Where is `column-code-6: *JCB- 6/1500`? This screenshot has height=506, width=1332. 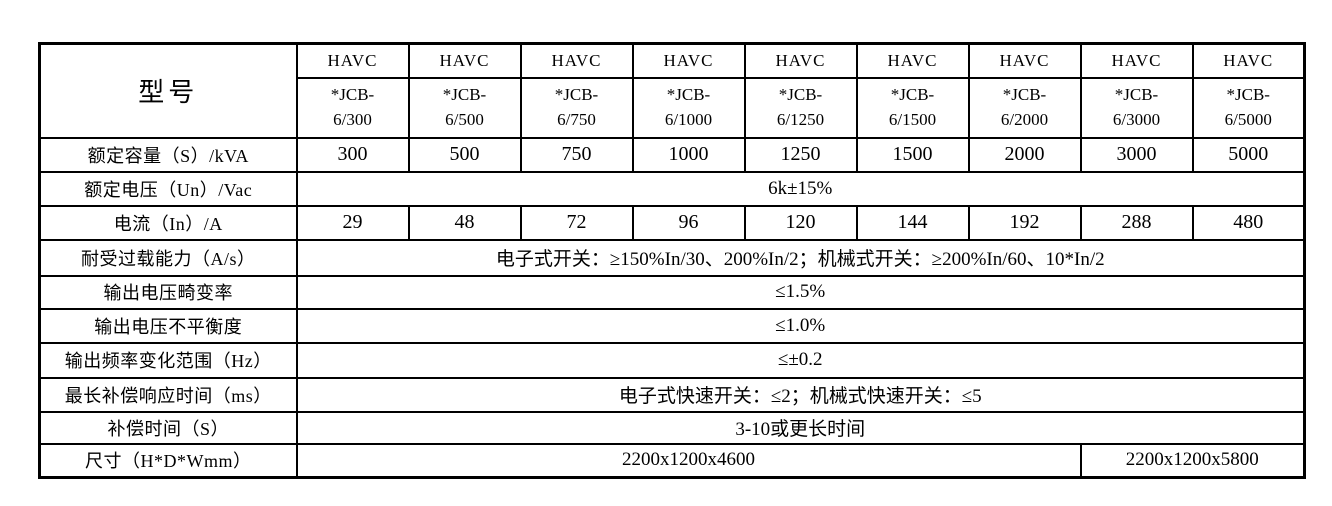 column-code-6: *JCB- 6/1500 is located at coordinates (912, 107).